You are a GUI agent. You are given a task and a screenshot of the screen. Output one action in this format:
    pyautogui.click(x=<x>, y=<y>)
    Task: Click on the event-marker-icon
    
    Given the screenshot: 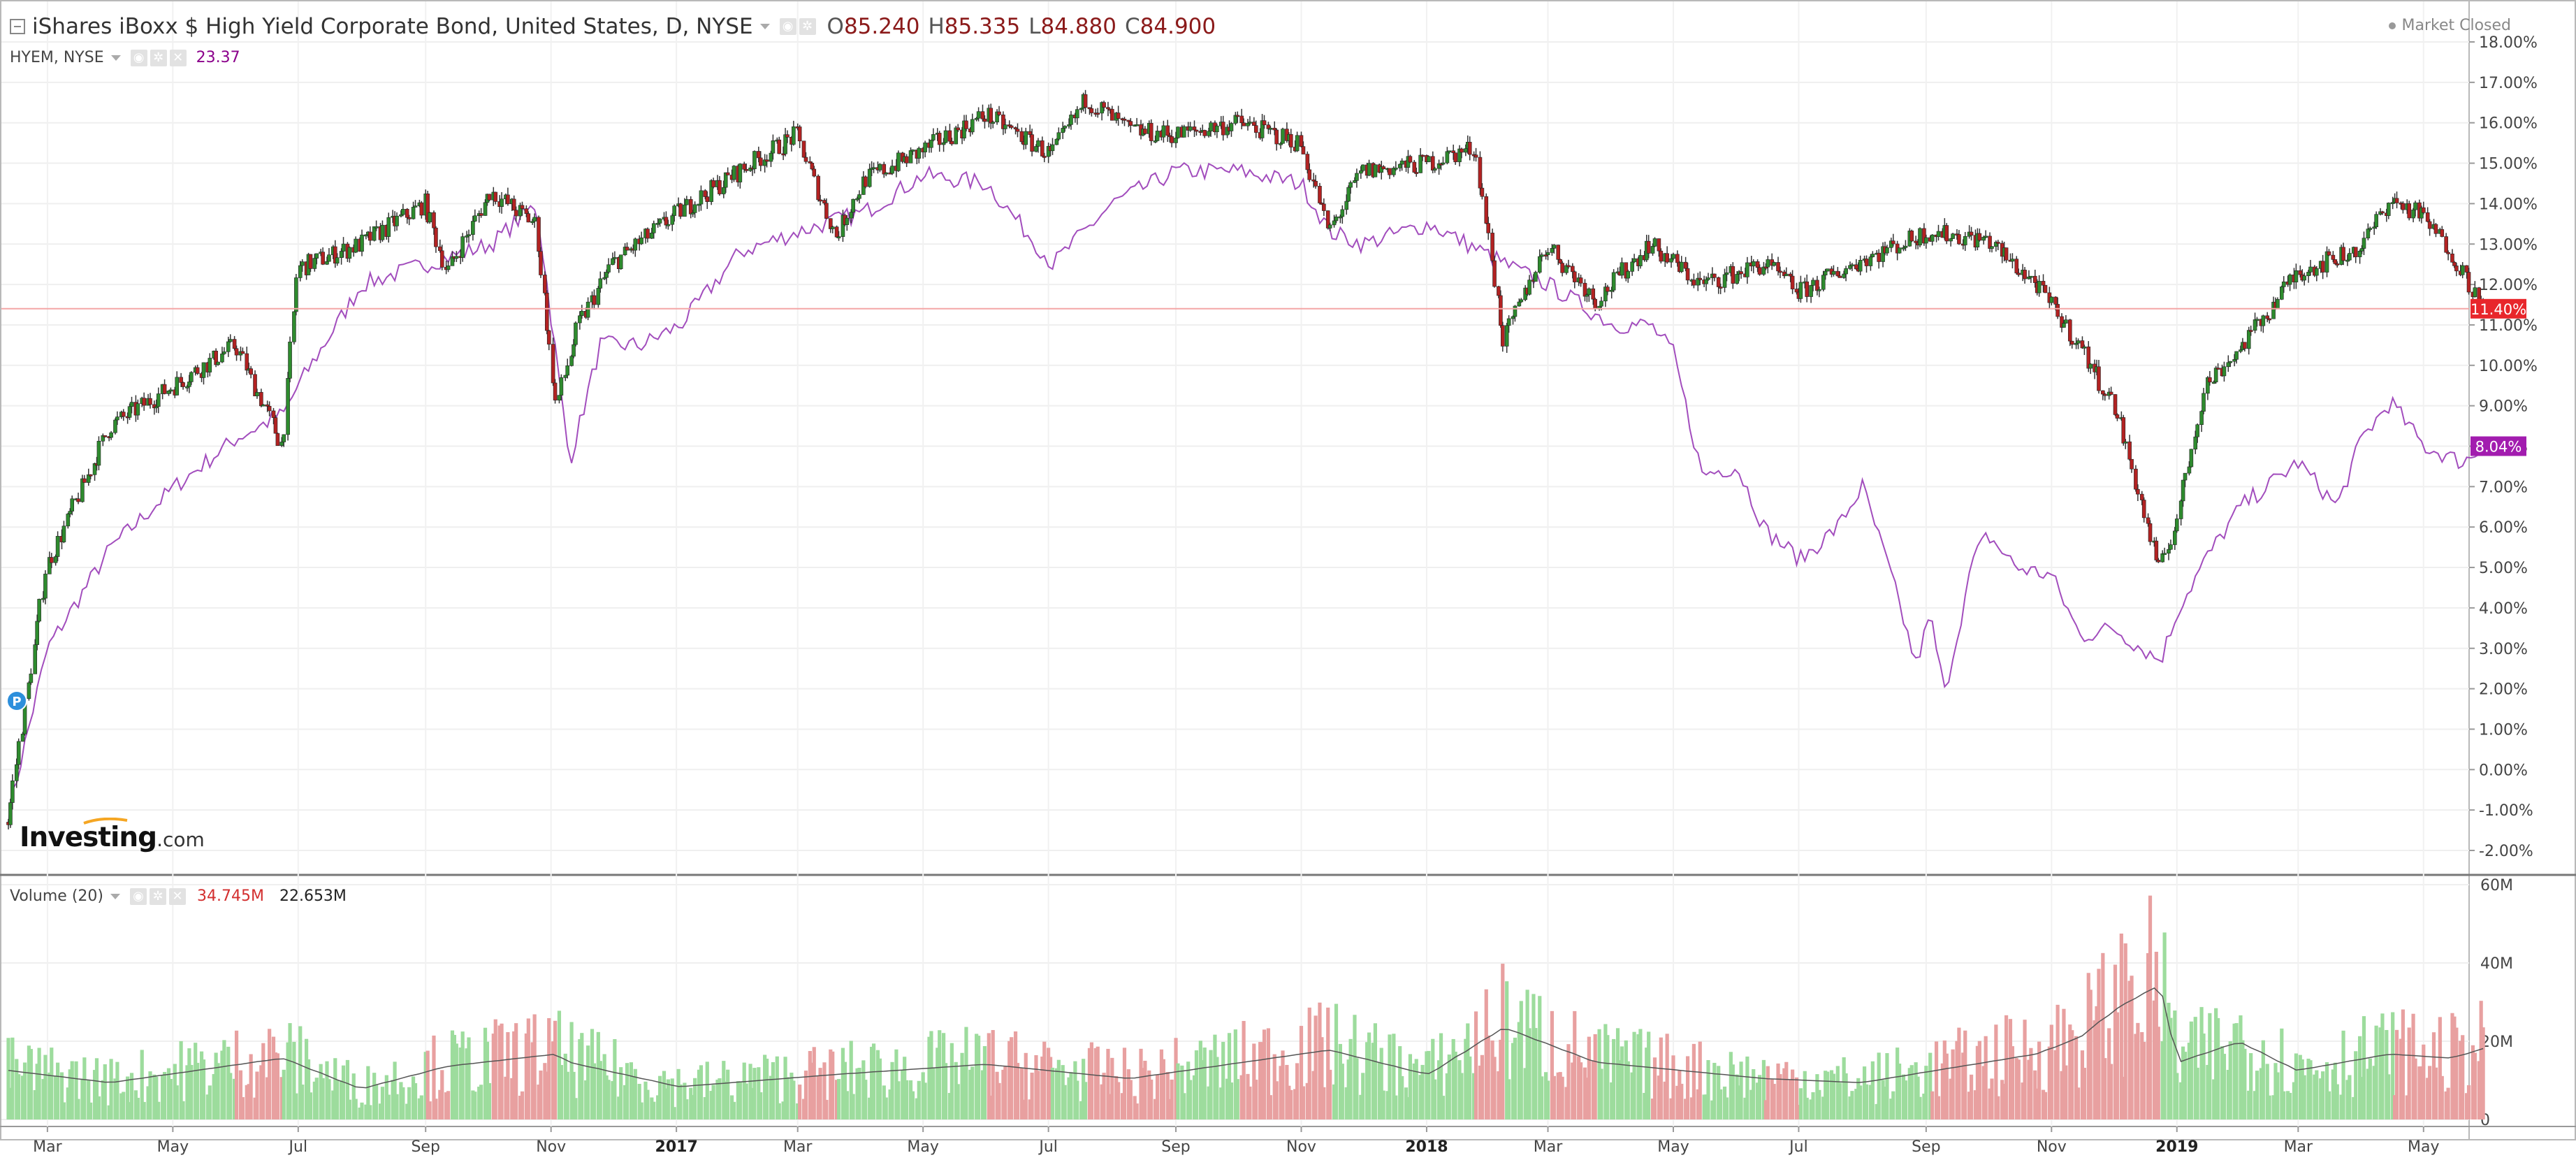 What is the action you would take?
    pyautogui.click(x=16, y=700)
    